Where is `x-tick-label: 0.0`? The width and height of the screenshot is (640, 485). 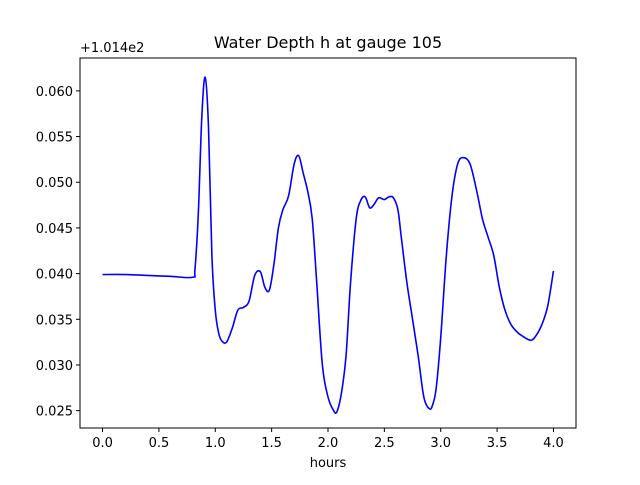 x-tick-label: 0.0 is located at coordinates (102, 443).